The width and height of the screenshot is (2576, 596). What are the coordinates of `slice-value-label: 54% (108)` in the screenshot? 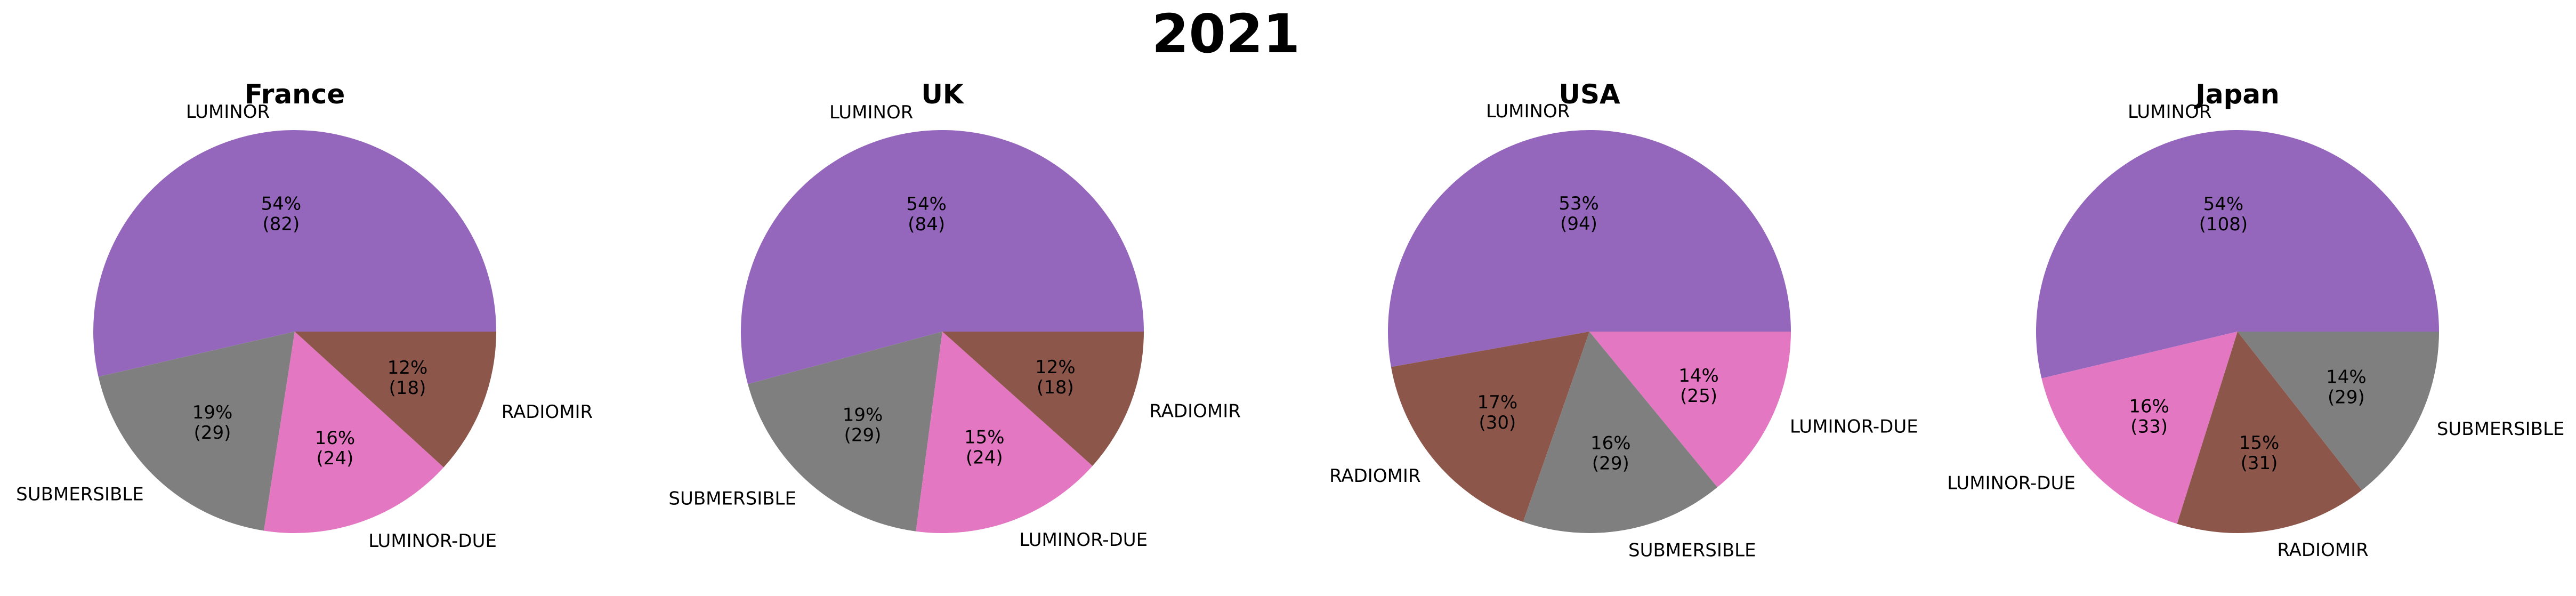 It's located at (2224, 214).